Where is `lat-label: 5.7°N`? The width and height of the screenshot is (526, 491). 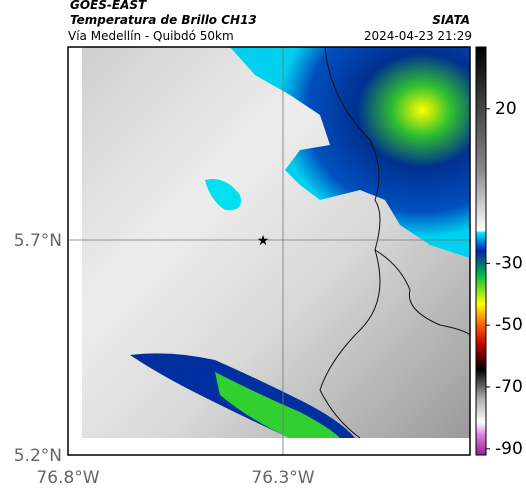 lat-label: 5.7°N is located at coordinates (38, 241).